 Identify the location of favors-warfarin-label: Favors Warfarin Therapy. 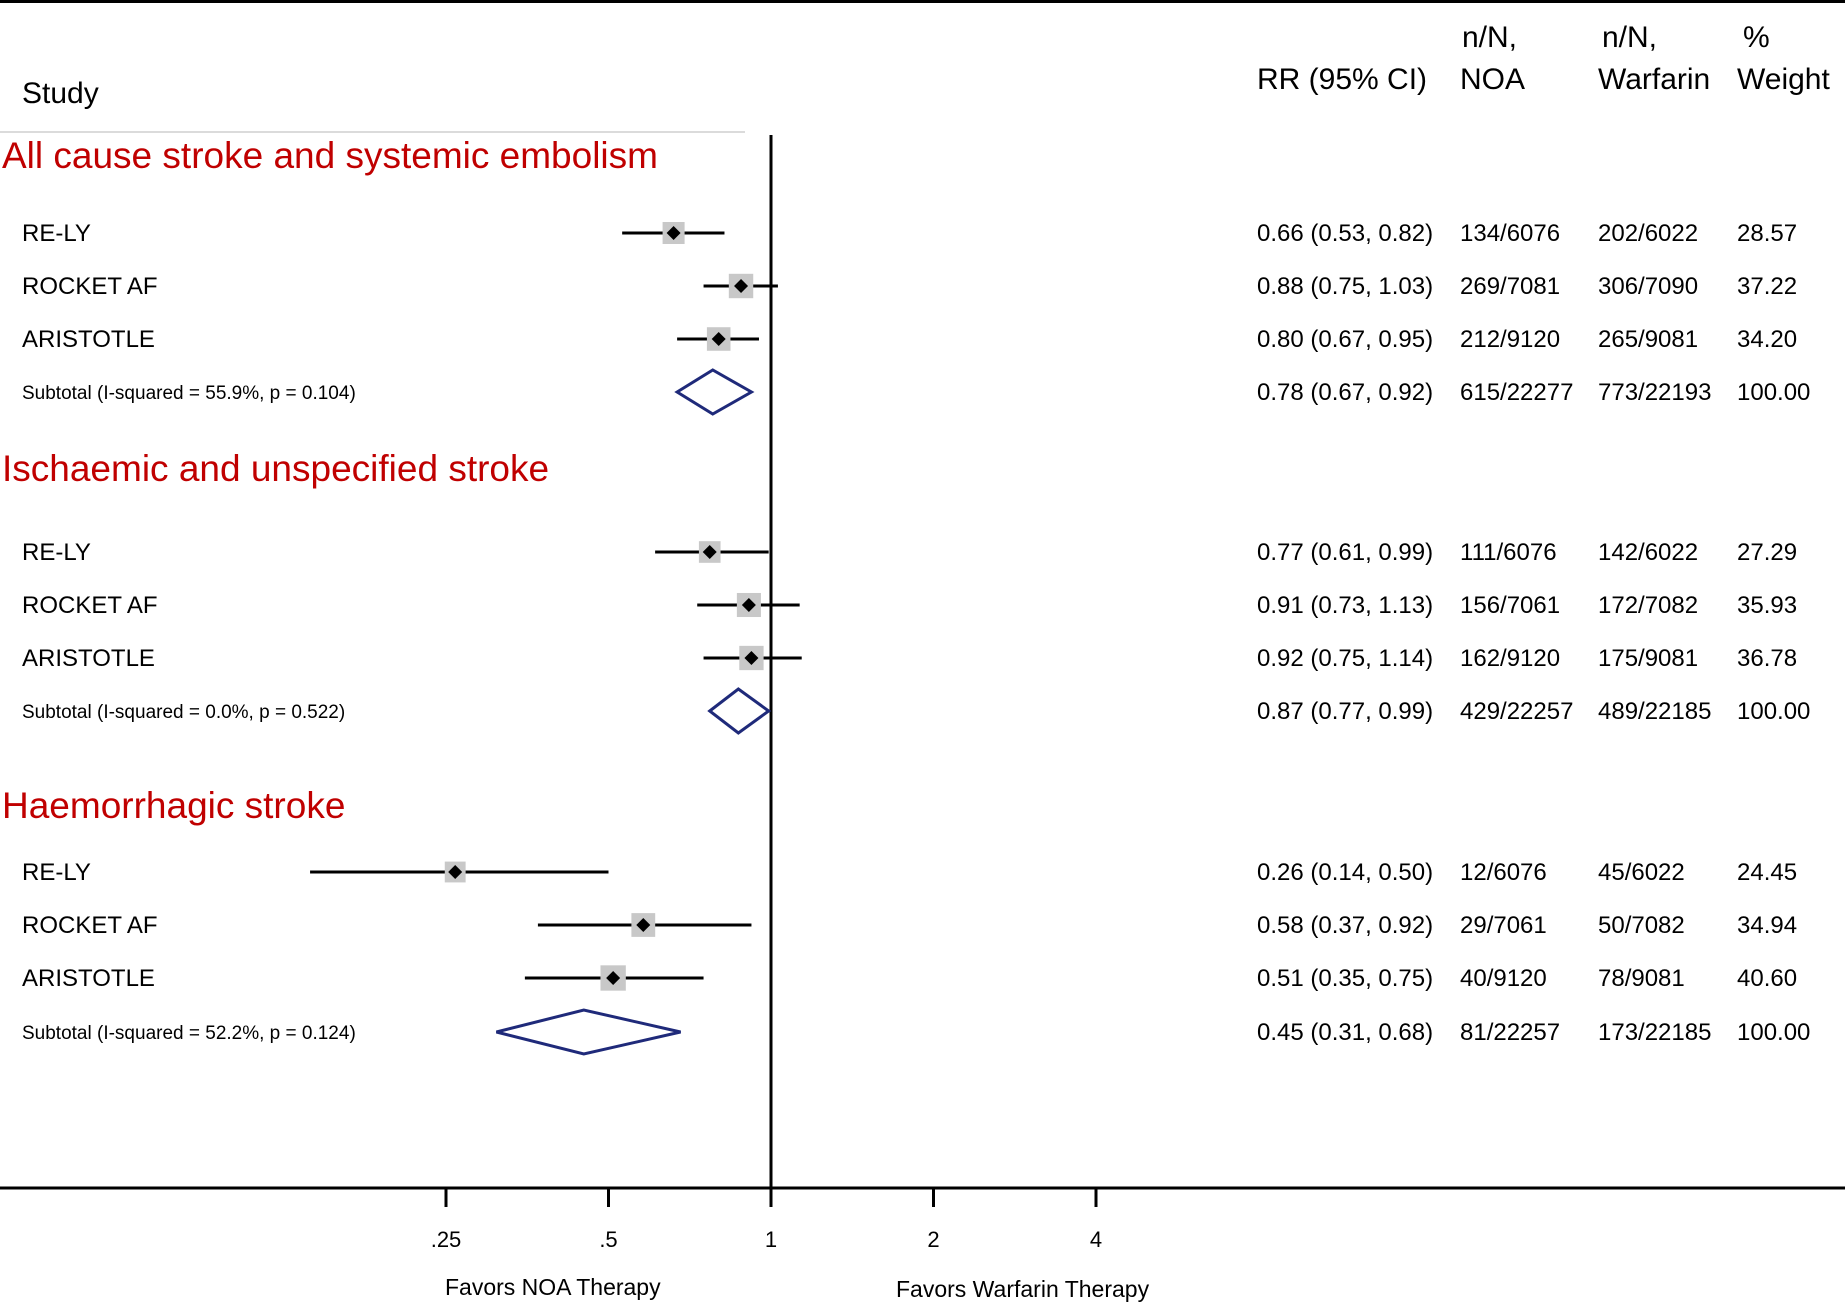
(1023, 1289).